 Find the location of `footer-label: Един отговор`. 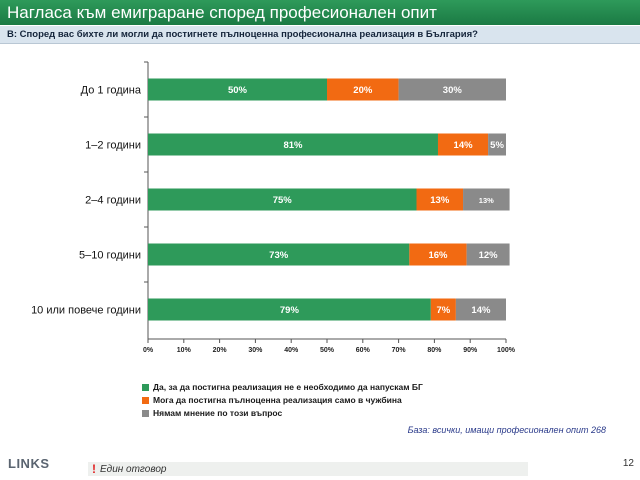

footer-label: Един отговор is located at coordinates (133, 469).